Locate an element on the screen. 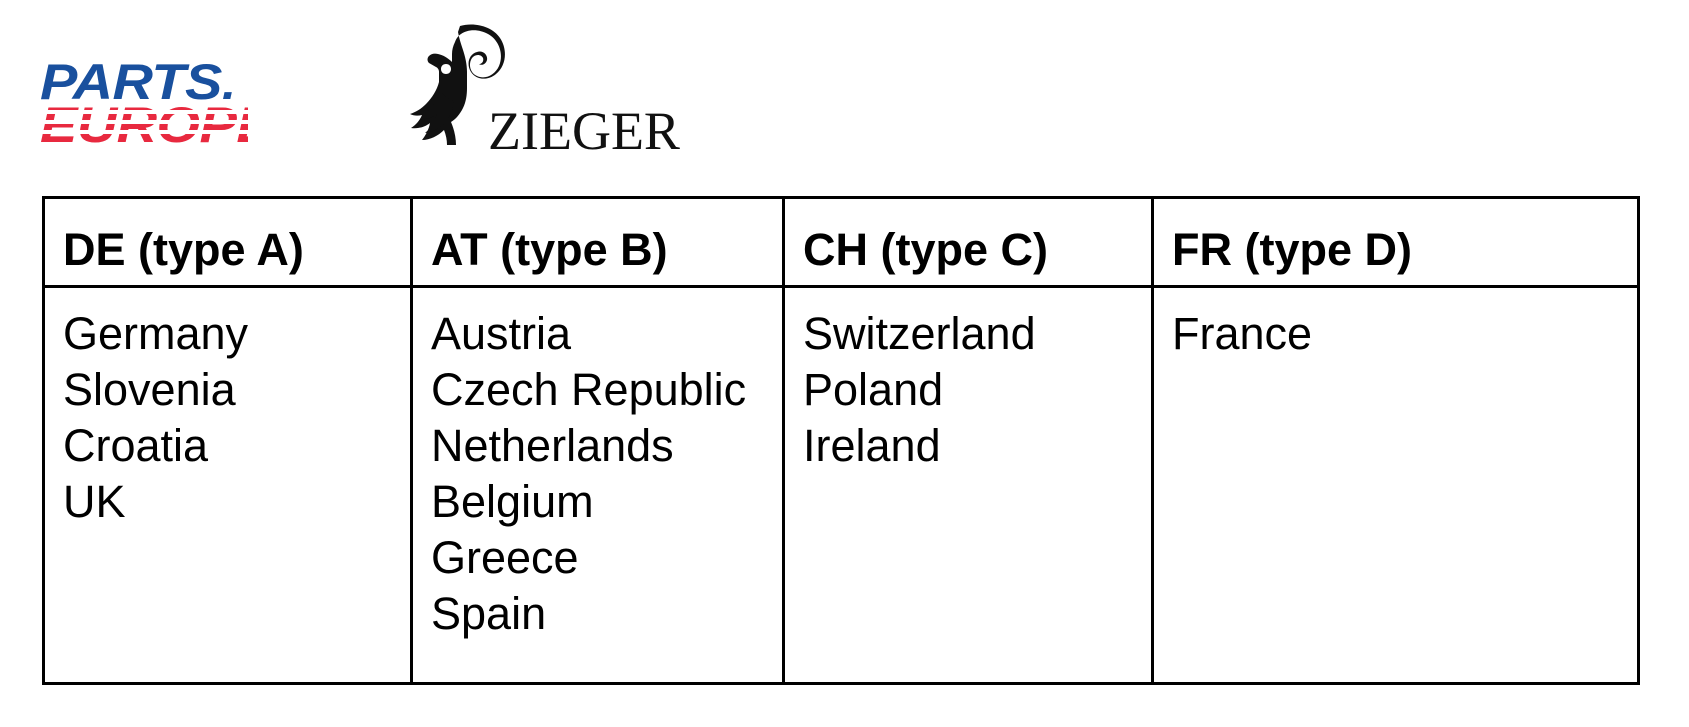  table-cell-de-countries: Germany Slovenia Croatia UK is located at coordinates (227, 485).